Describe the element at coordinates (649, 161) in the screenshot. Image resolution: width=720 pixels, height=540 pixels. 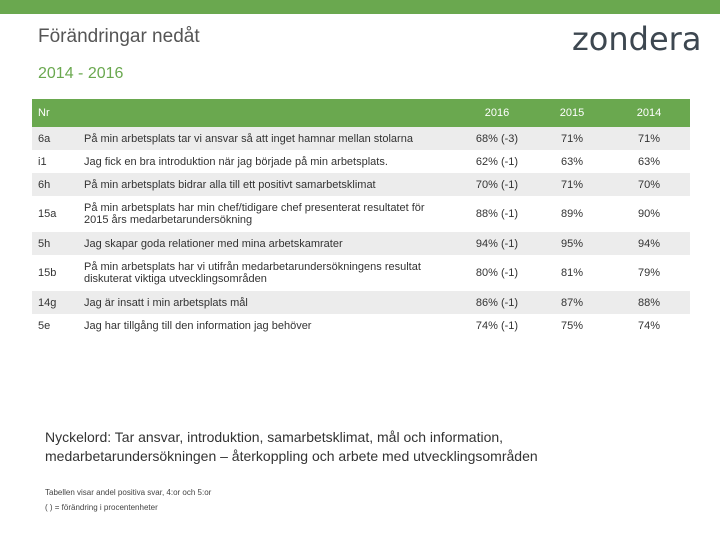
I see `row-value-2014: 63%` at that location.